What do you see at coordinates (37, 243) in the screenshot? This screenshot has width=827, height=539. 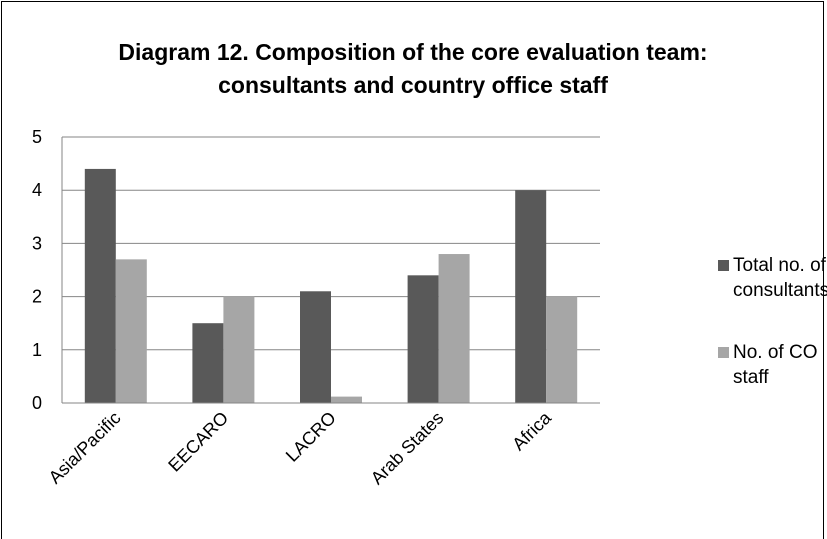 I see `y-tick-label: 3` at bounding box center [37, 243].